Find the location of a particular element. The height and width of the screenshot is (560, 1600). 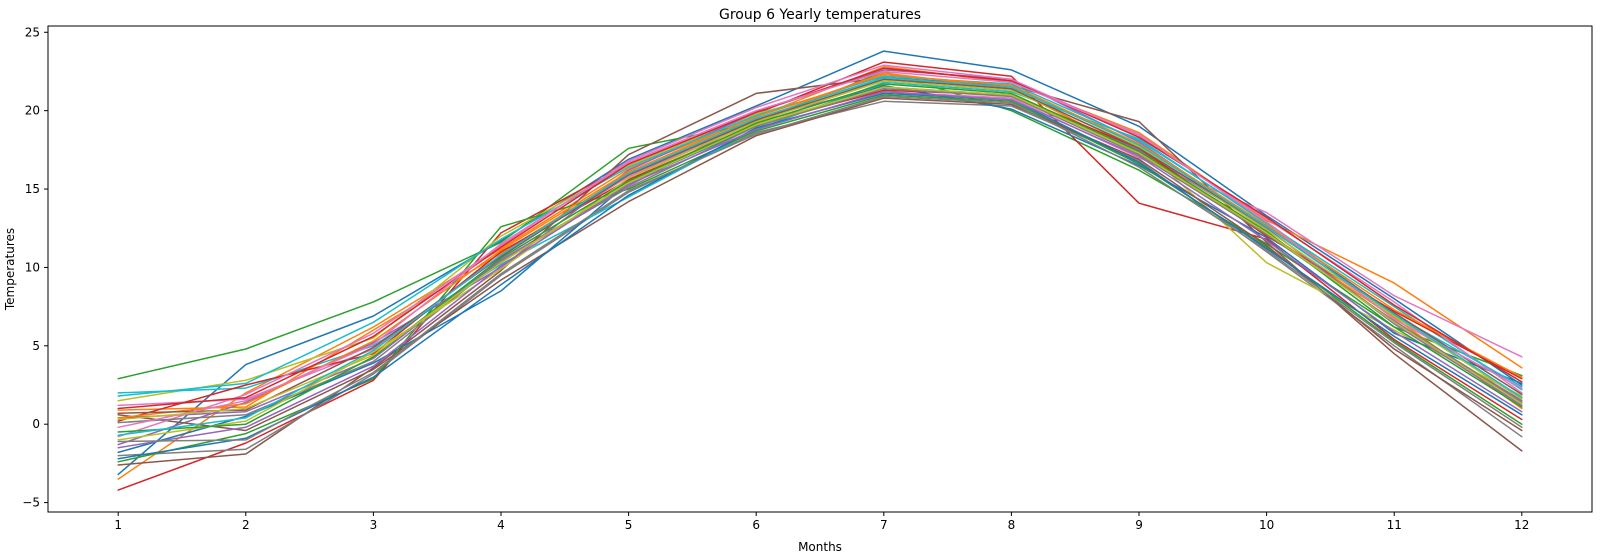

x-tick-label: 9 is located at coordinates (1139, 525).